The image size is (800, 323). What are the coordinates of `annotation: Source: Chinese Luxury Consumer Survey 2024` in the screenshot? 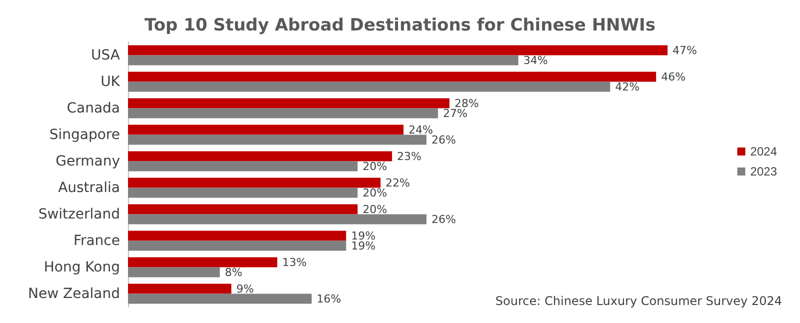 It's located at (638, 301).